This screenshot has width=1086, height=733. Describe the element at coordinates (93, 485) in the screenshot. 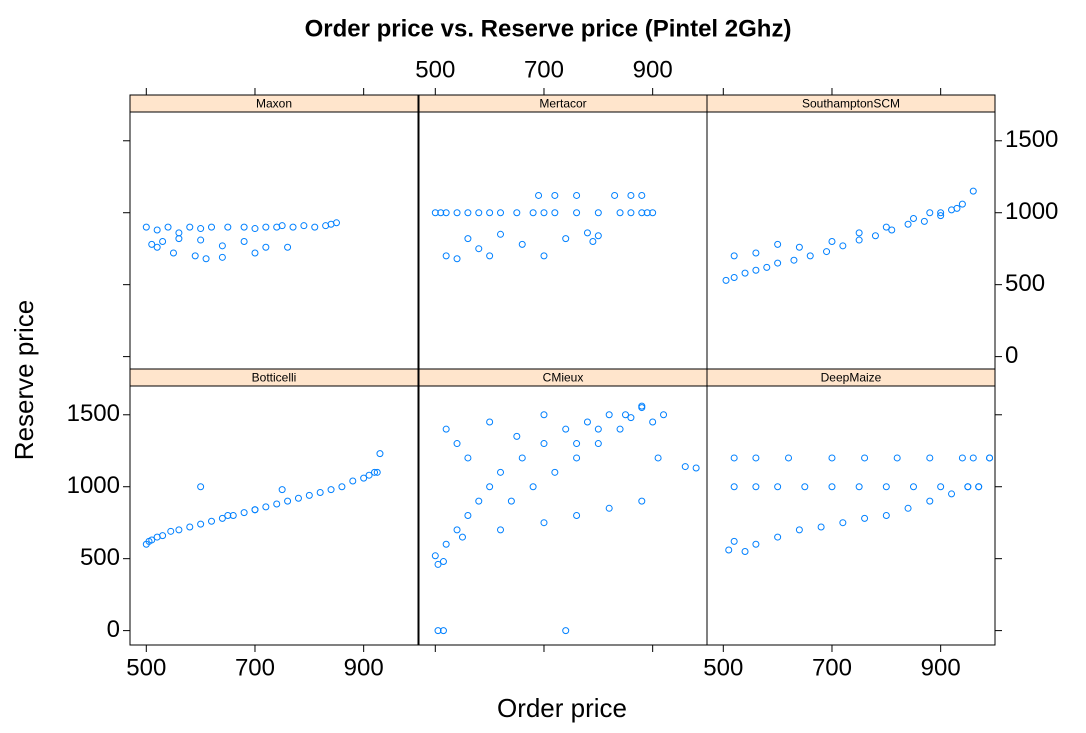

I see `y-tick-label: 1000` at that location.